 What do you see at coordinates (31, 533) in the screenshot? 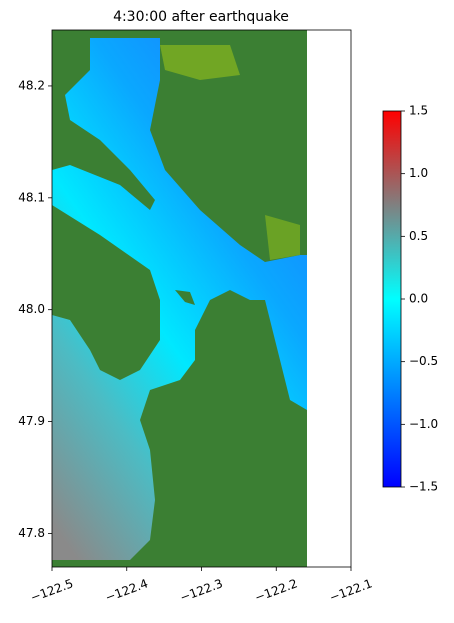
I see `y-tick-label: 47.8` at bounding box center [31, 533].